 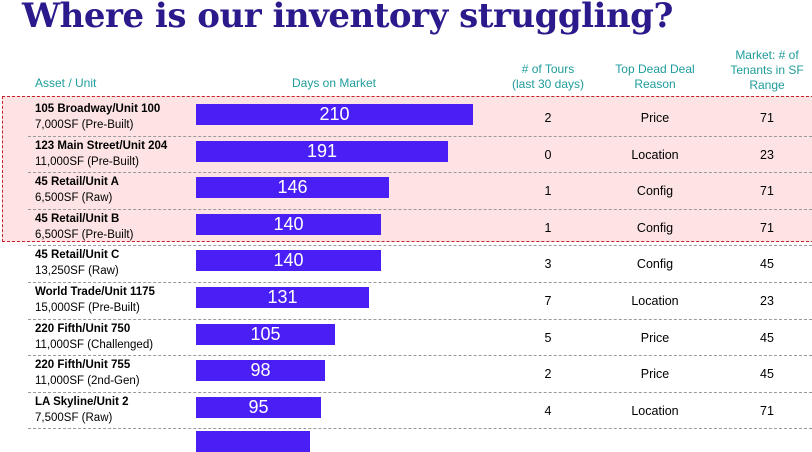 I want to click on asset-name: 45 Retail/Unit A, so click(x=77, y=182).